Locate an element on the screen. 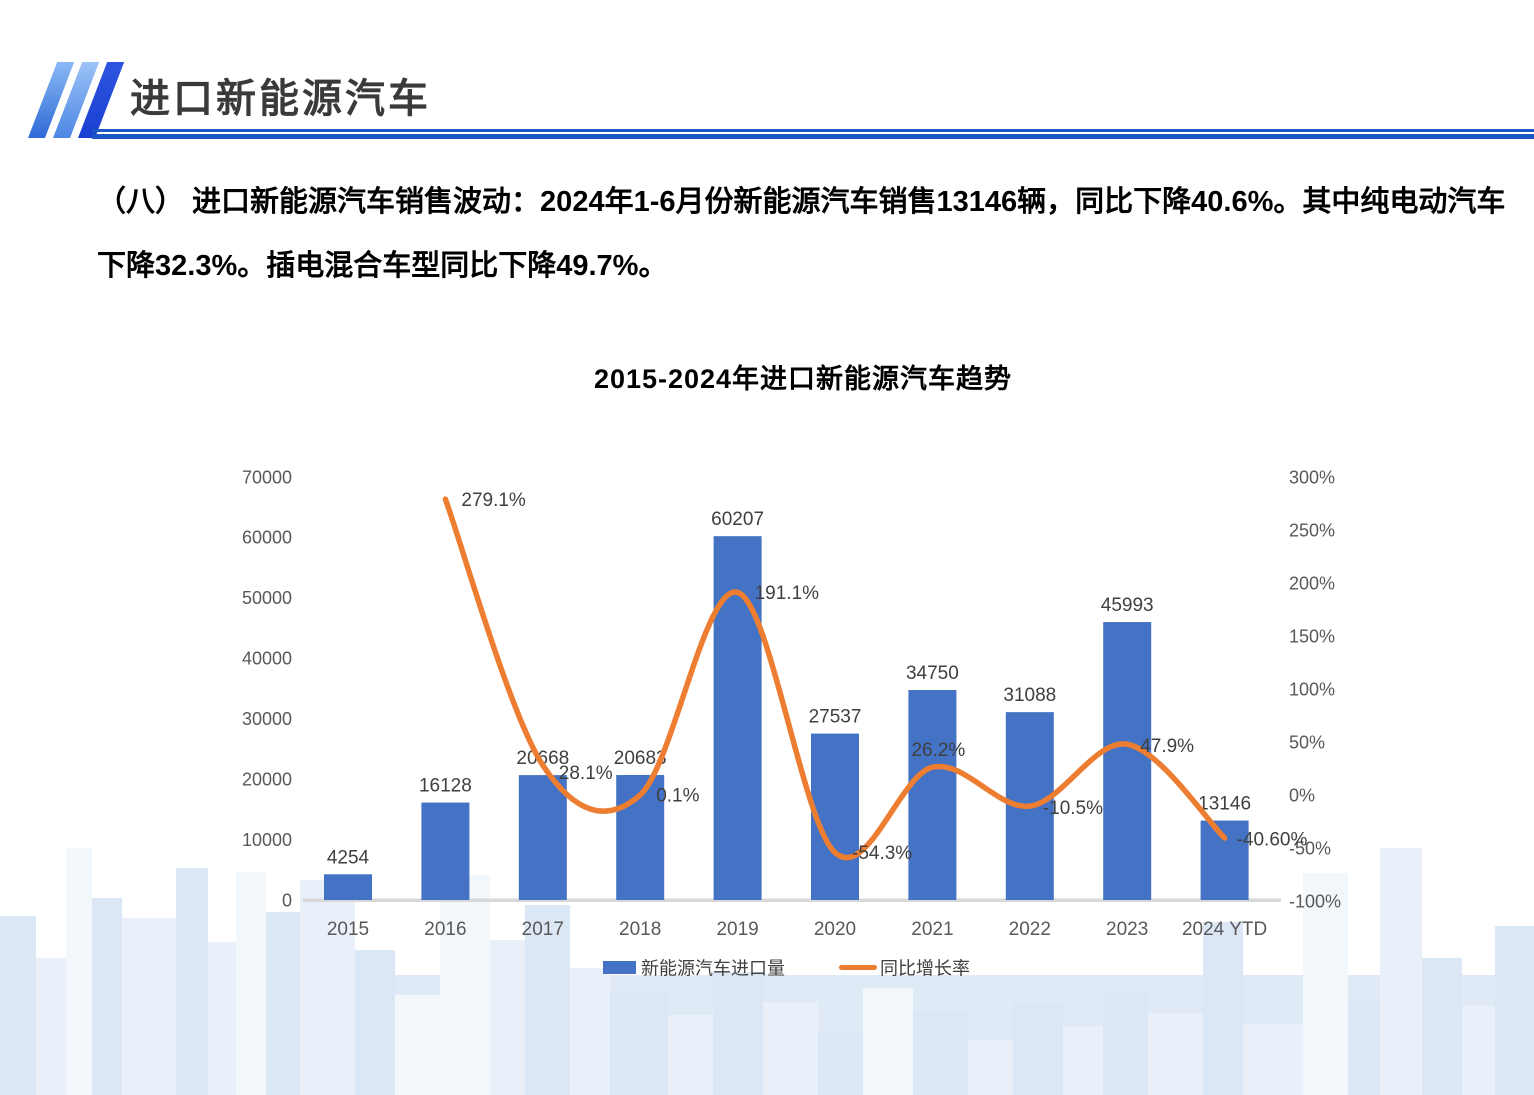 Image resolution: width=1534 pixels, height=1095 pixels. bar-value-label: 4254 is located at coordinates (348, 857).